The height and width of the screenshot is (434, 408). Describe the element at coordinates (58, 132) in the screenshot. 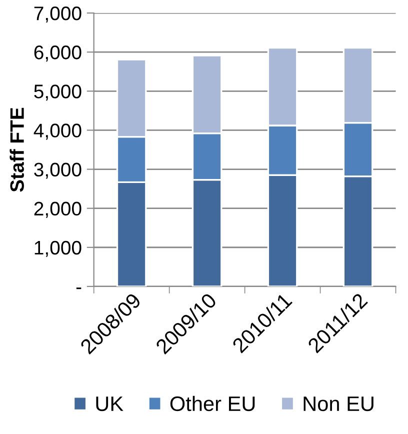

I see `y-tick-label: 4,000` at that location.